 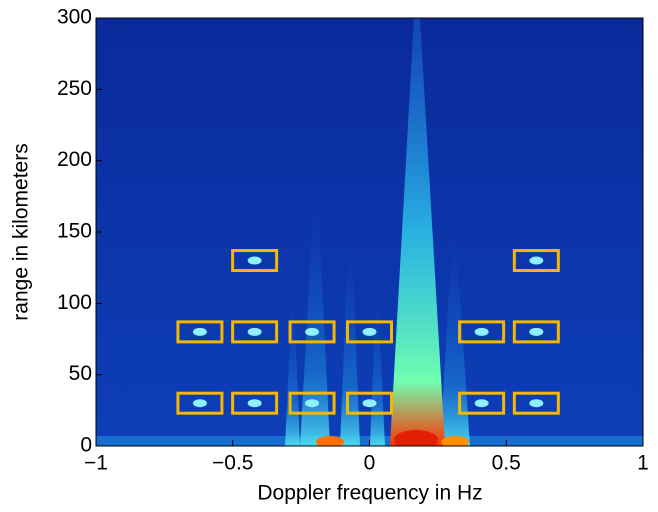 What do you see at coordinates (74, 159) in the screenshot?
I see `y-tick-label: 200` at bounding box center [74, 159].